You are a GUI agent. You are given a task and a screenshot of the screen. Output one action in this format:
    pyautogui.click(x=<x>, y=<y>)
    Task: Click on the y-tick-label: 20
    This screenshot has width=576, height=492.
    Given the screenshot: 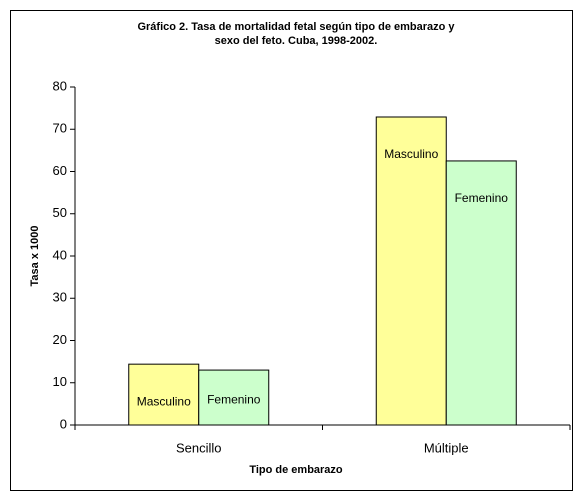 What is the action you would take?
    pyautogui.click(x=60, y=339)
    